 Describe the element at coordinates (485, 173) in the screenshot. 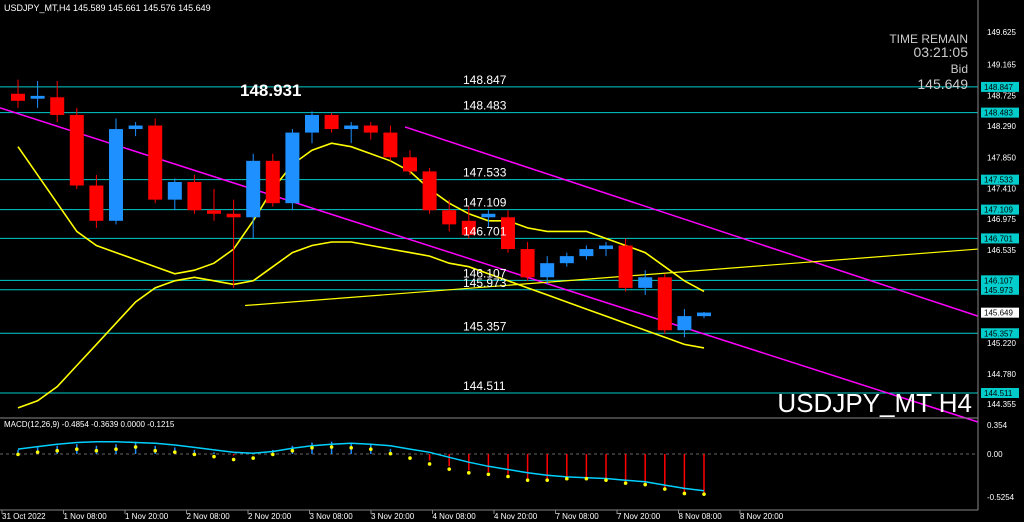

I see `level-label: 147.533` at that location.